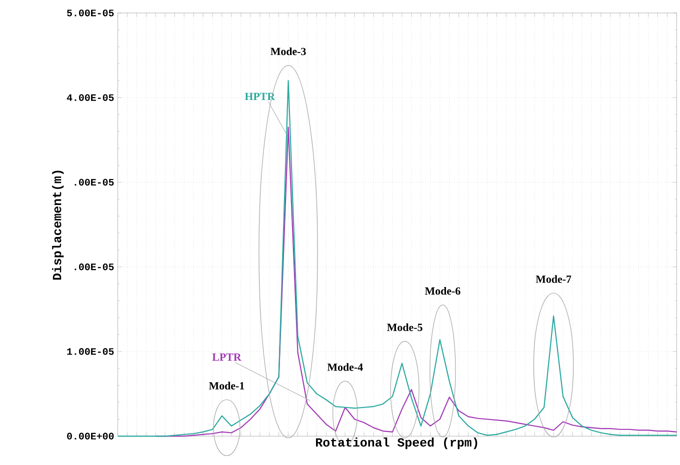 The width and height of the screenshot is (680, 465). What do you see at coordinates (90, 351) in the screenshot?
I see `y-tick-label: 1.00E-05` at bounding box center [90, 351].